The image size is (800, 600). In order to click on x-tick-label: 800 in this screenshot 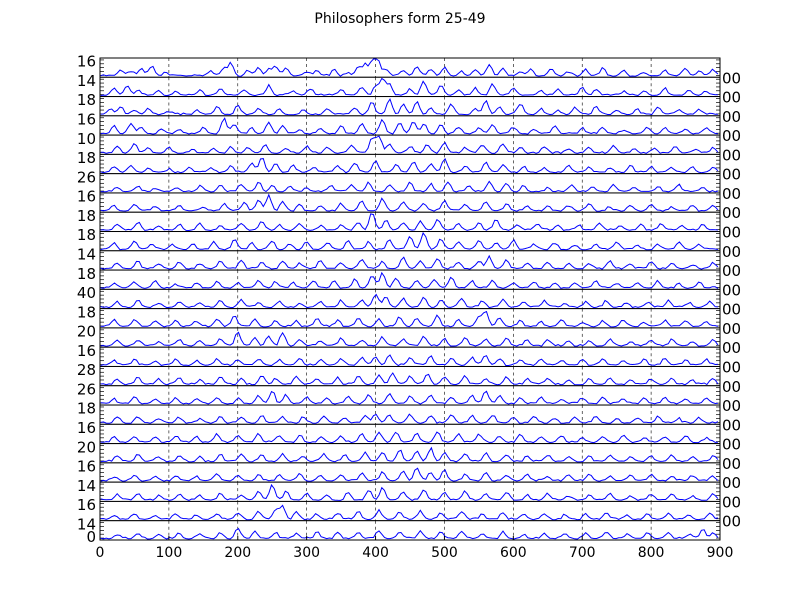, I will do `click(651, 553)`.